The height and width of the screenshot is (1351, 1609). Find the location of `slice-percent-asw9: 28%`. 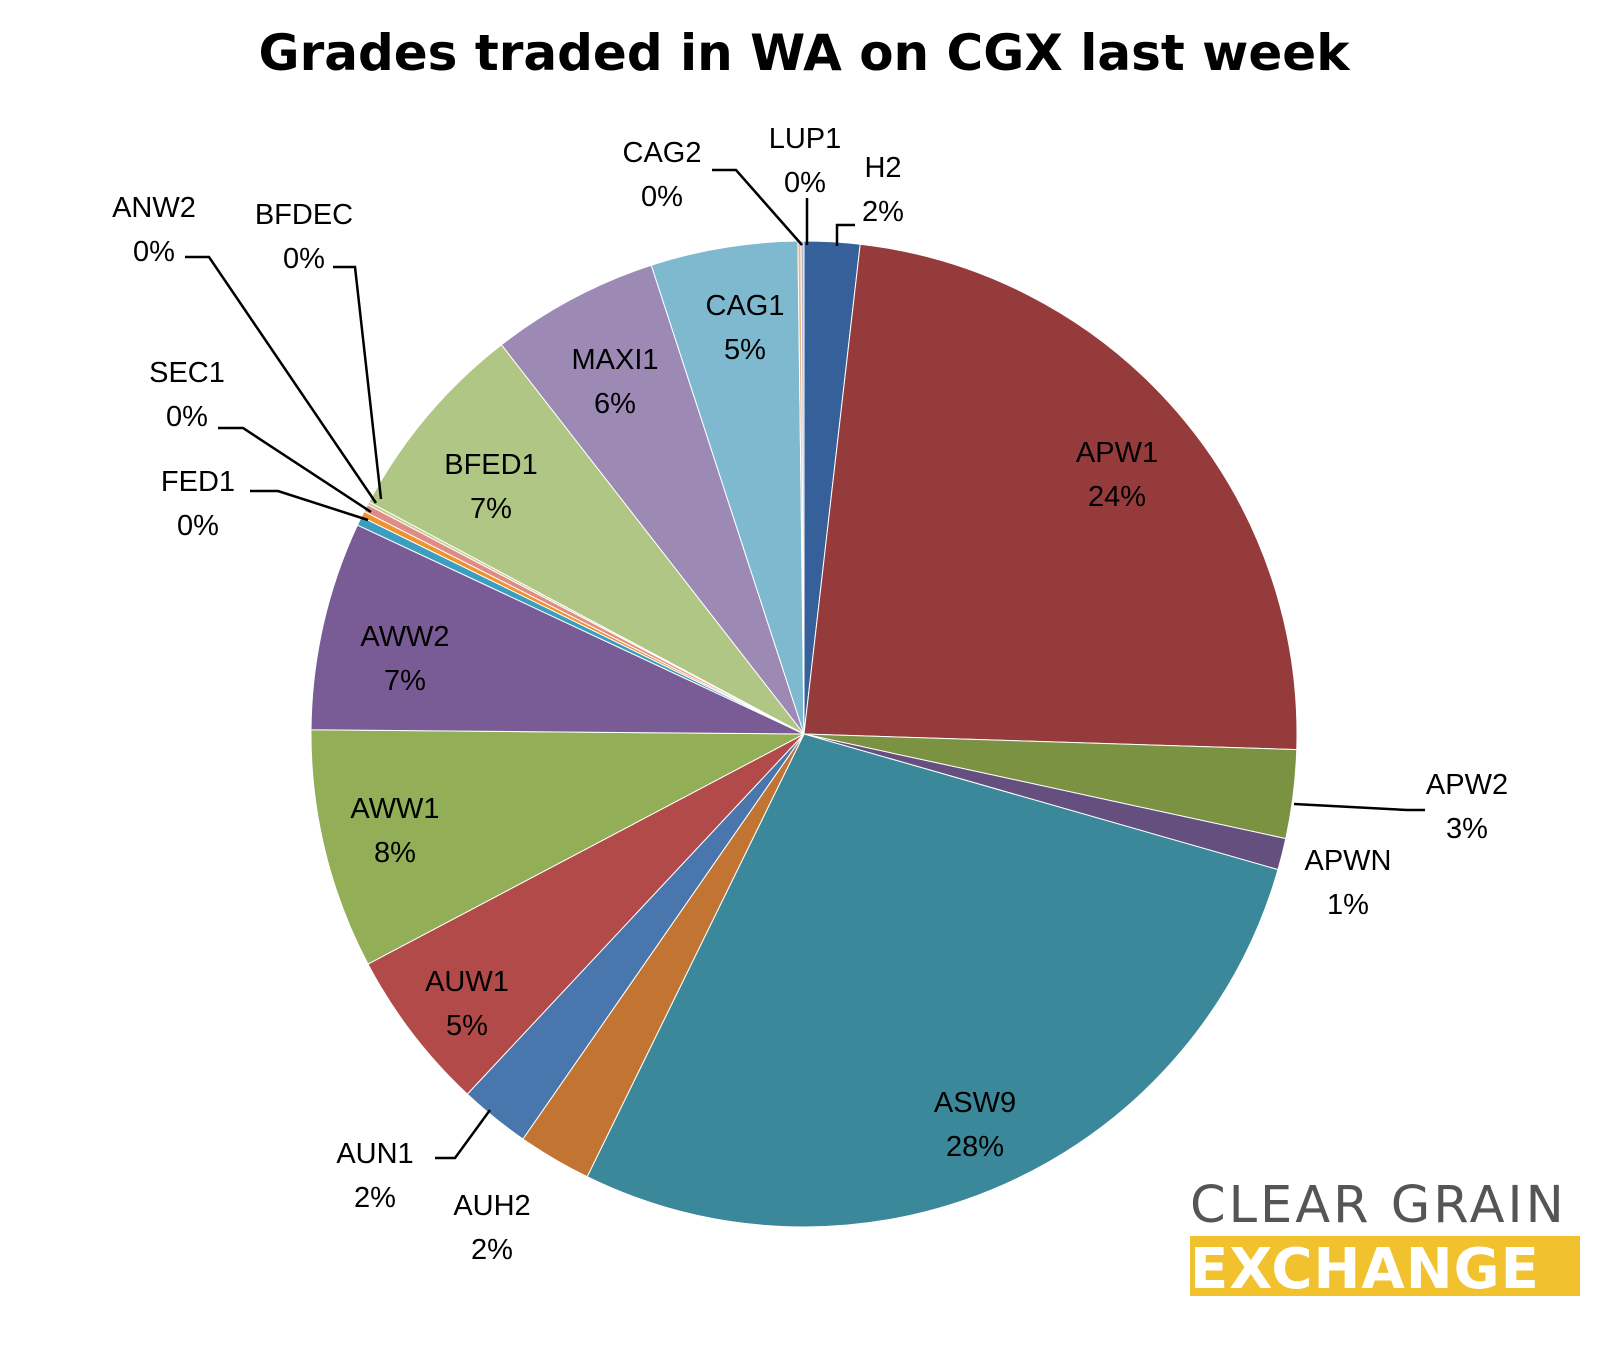

slice-percent-asw9: 28% is located at coordinates (975, 1147).